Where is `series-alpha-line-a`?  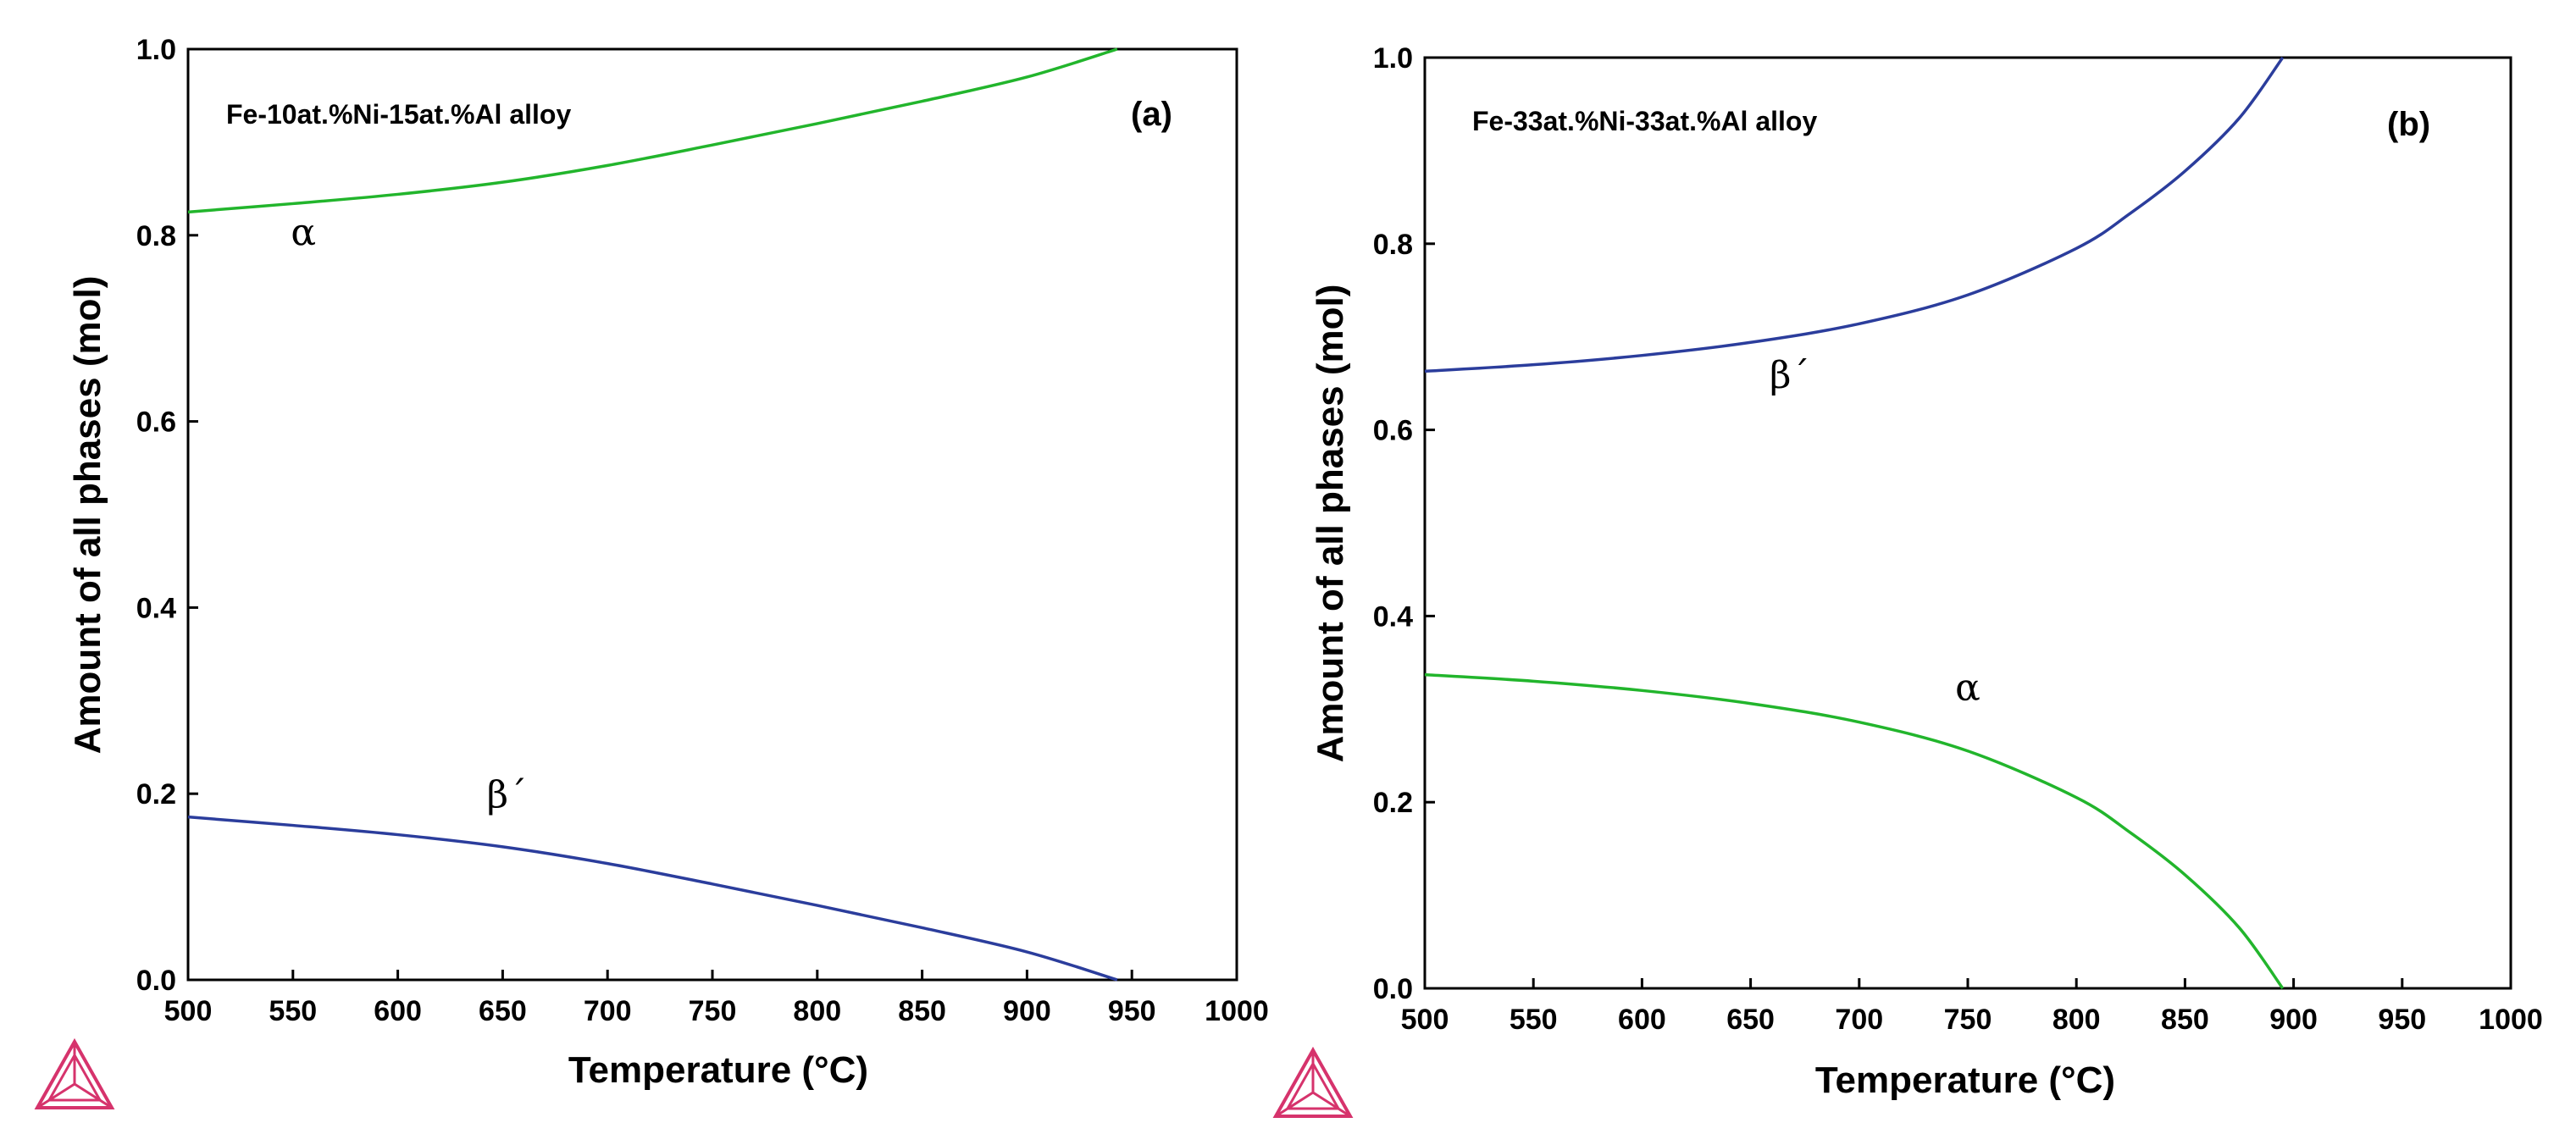
series-alpha-line-a is located at coordinates (652, 130).